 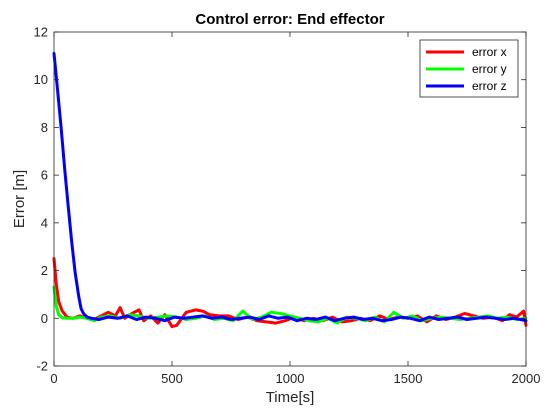 What do you see at coordinates (44, 270) in the screenshot?
I see `y-tick-label: 2` at bounding box center [44, 270].